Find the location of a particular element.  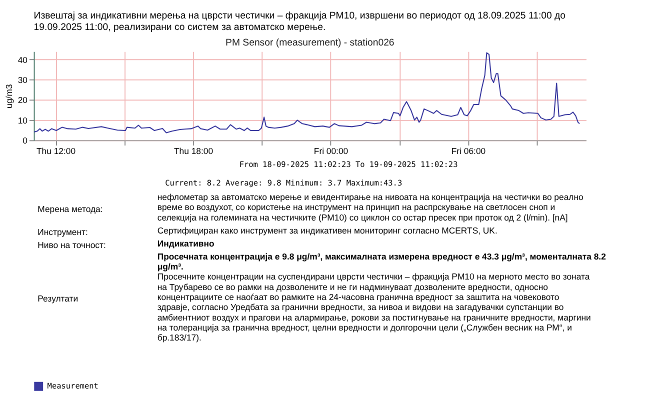

legend-label: Measurement is located at coordinates (72, 385).